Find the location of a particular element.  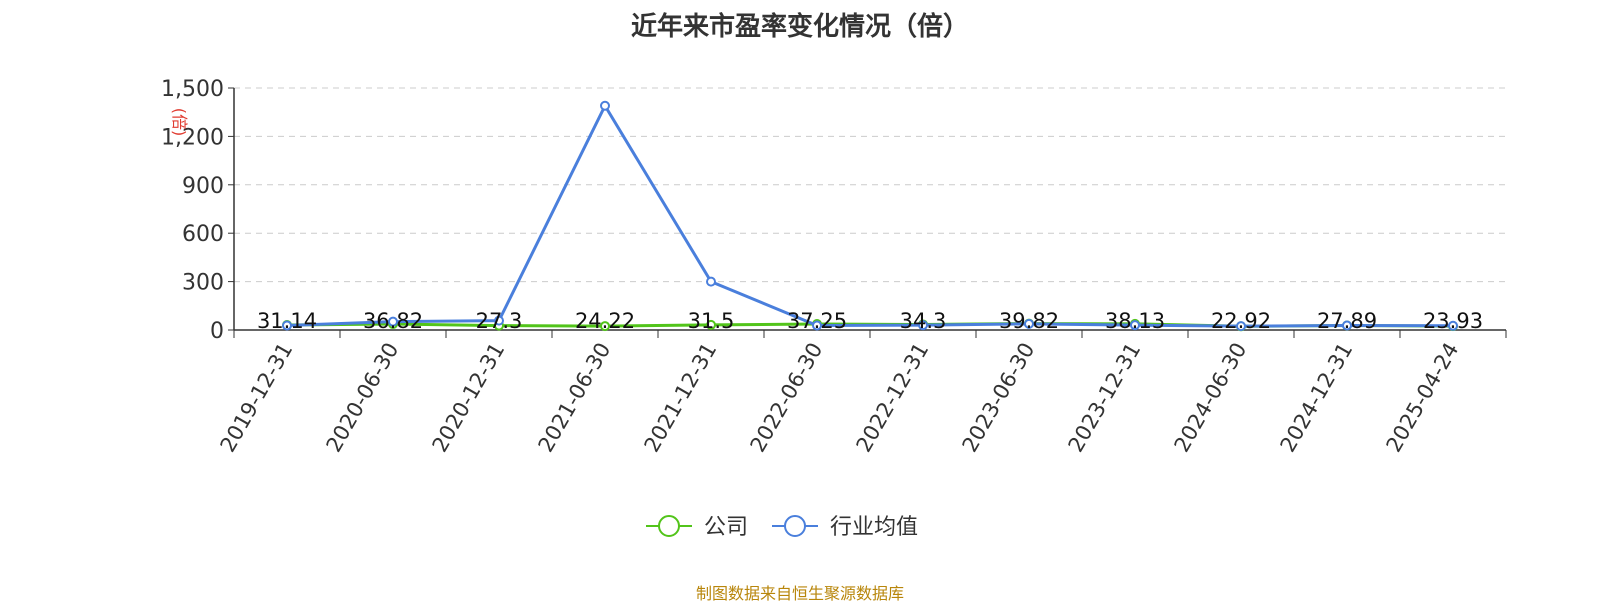

data-label: 27.3 is located at coordinates (499, 321).